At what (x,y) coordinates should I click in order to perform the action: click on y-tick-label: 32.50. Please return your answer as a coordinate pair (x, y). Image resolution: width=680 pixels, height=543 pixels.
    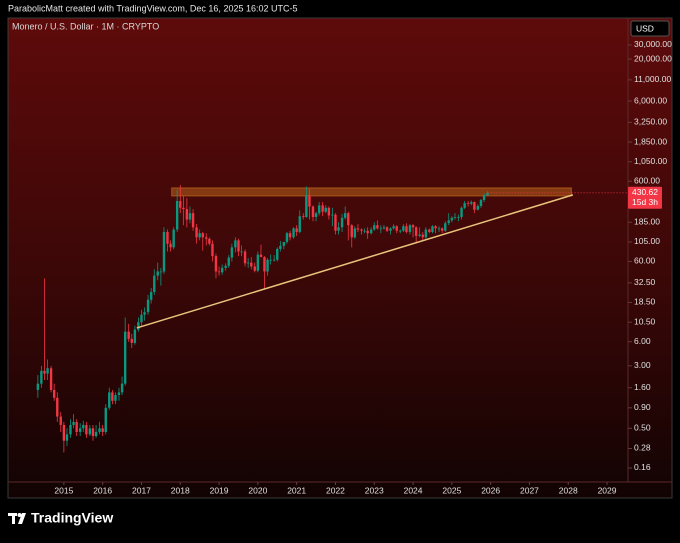
    Looking at the image, I should click on (645, 282).